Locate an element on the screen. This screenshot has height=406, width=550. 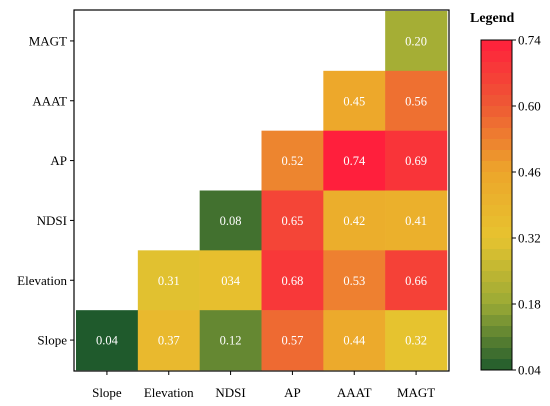
cell-value-label: 0.41 is located at coordinates (416, 221).